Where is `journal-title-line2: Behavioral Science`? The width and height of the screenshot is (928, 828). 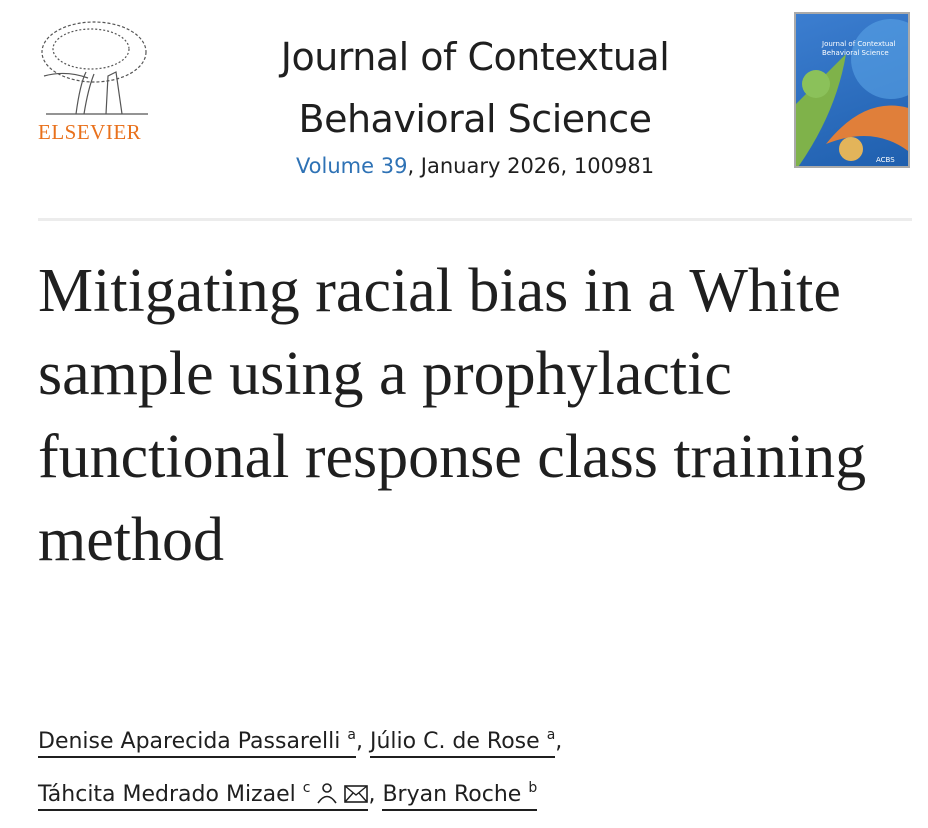
journal-title-line2: Behavioral Science is located at coordinates (475, 119).